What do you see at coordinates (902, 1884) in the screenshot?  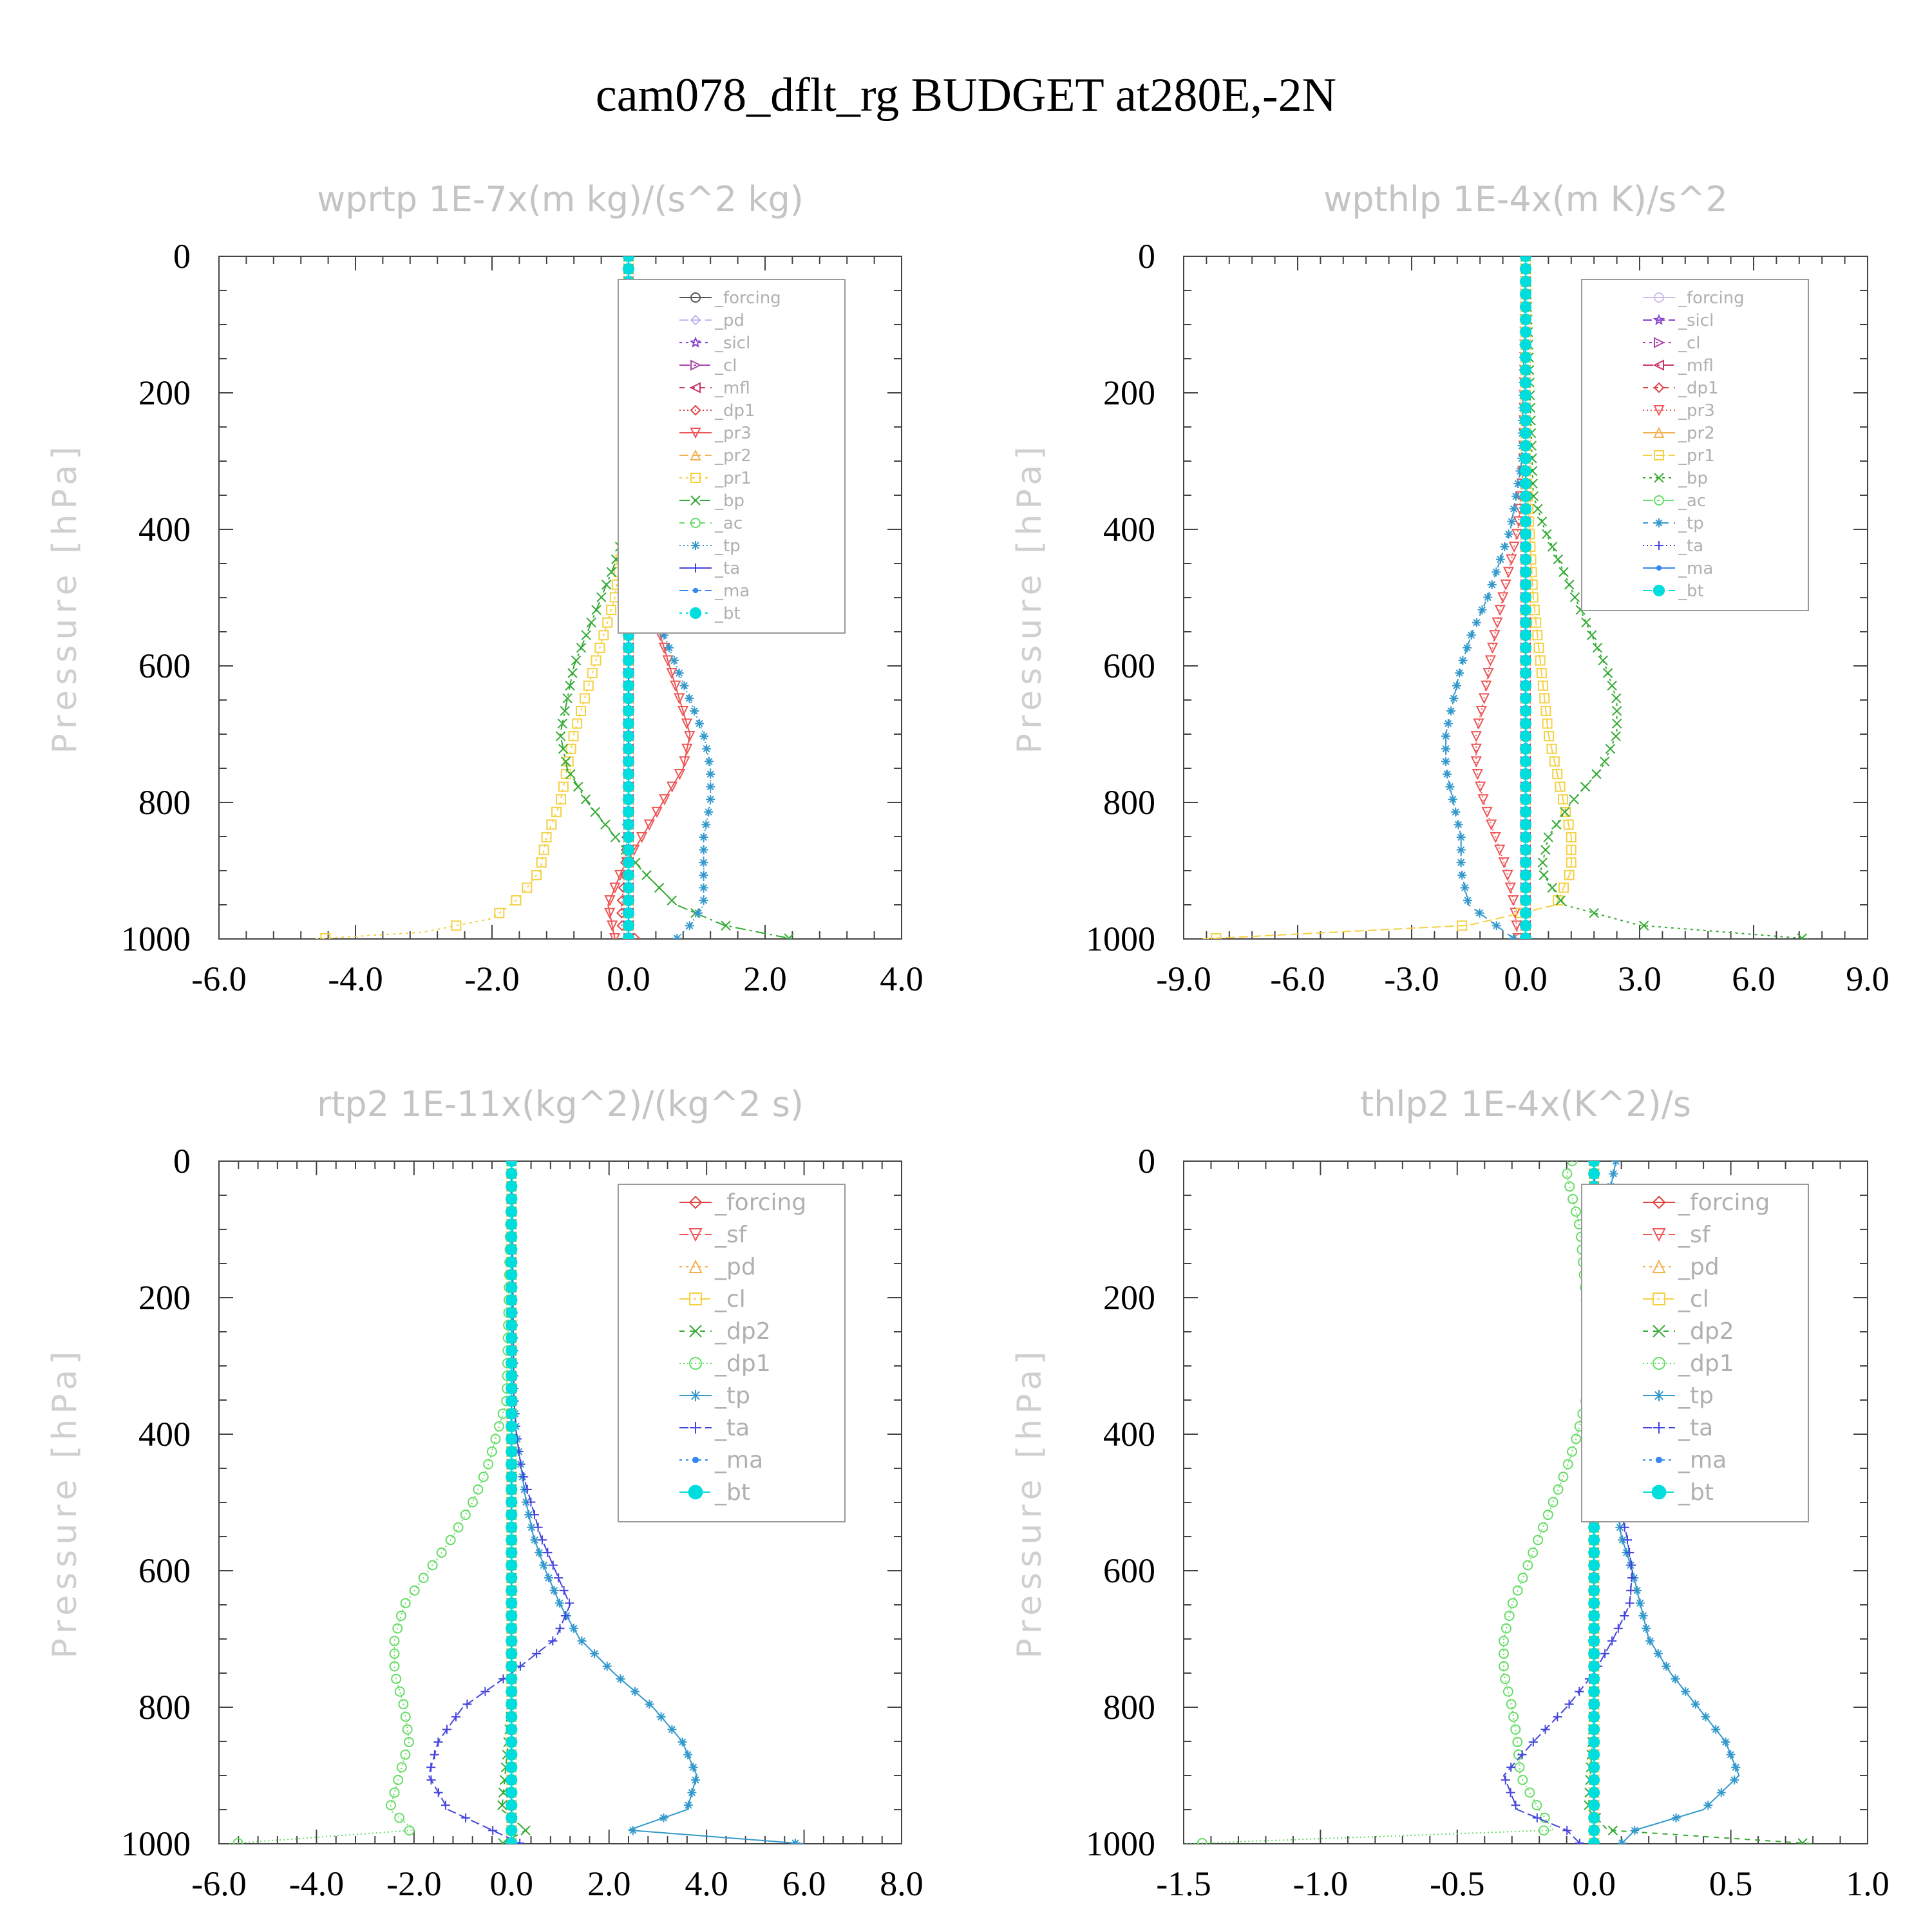 I see `x-tick-label: 8.0` at bounding box center [902, 1884].